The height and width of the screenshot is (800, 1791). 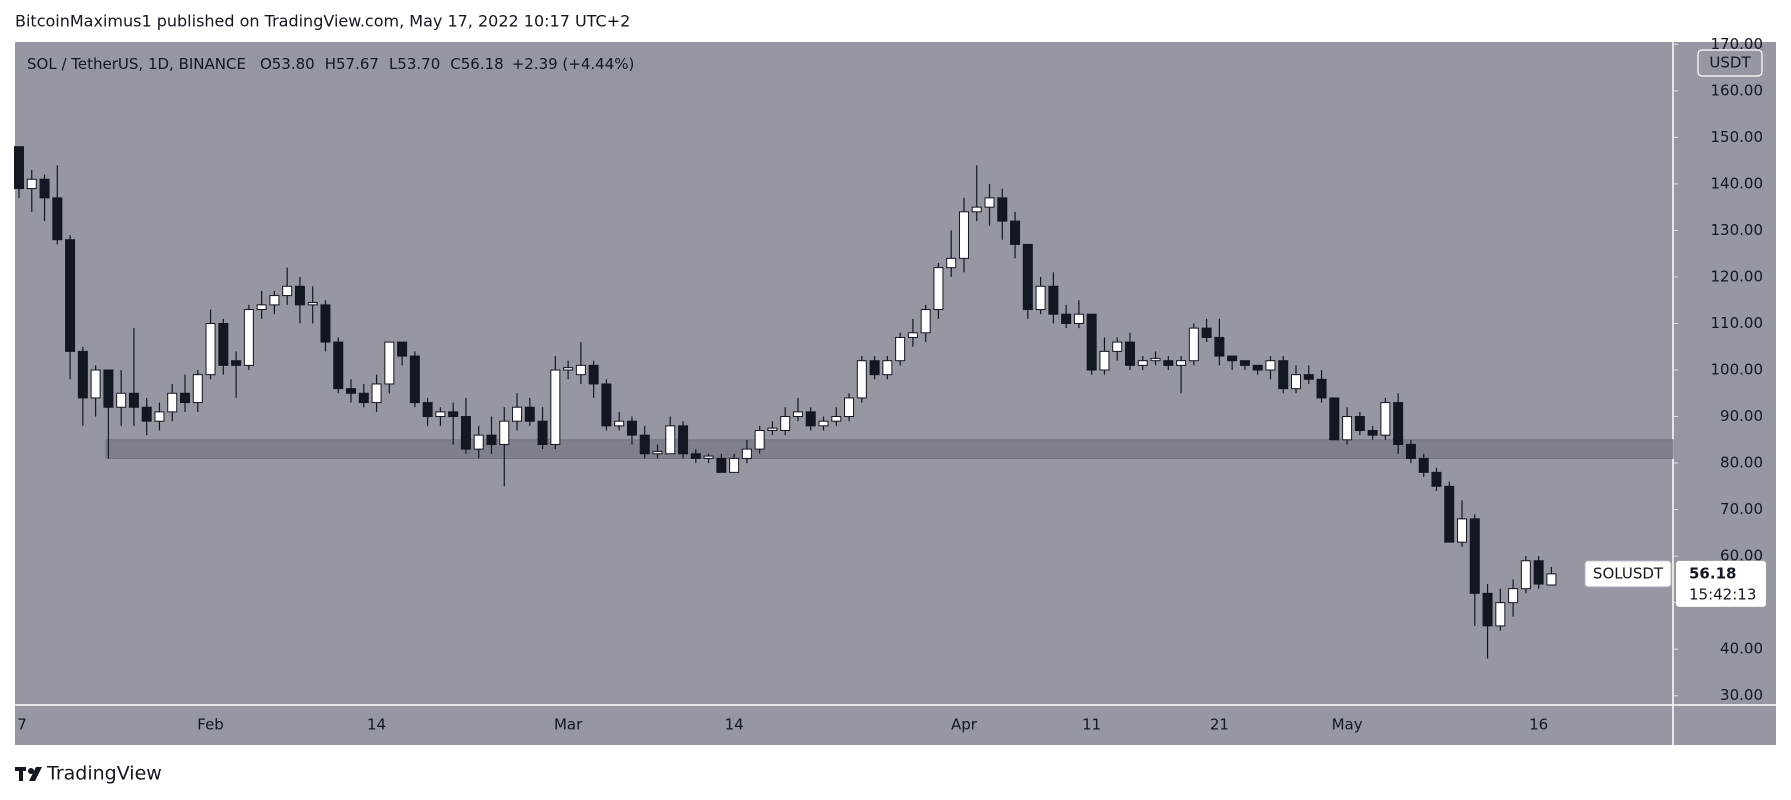 I want to click on price-name: SOLUSDT, so click(x=1628, y=573).